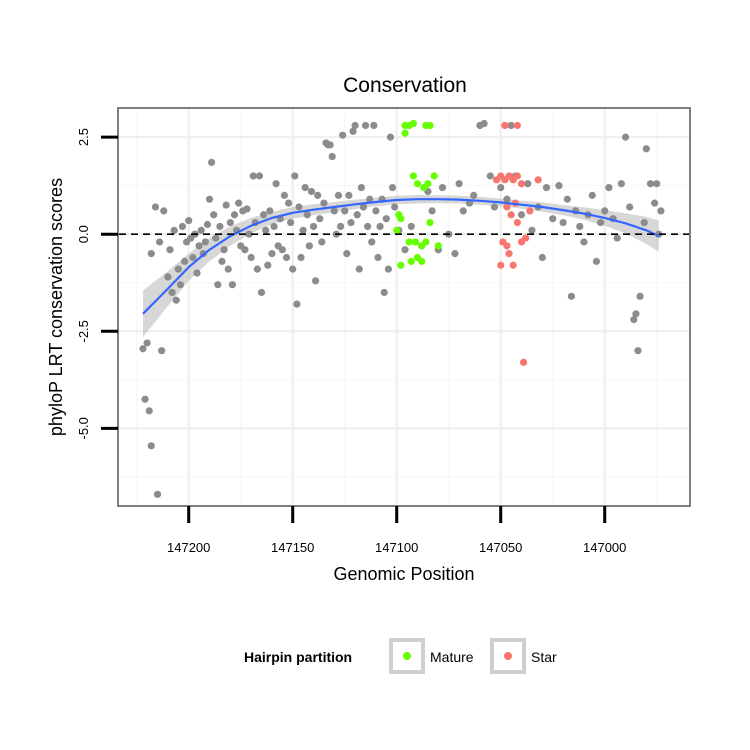 This screenshot has width=750, height=750. What do you see at coordinates (405, 85) in the screenshot?
I see `chart-title: Conservation` at bounding box center [405, 85].